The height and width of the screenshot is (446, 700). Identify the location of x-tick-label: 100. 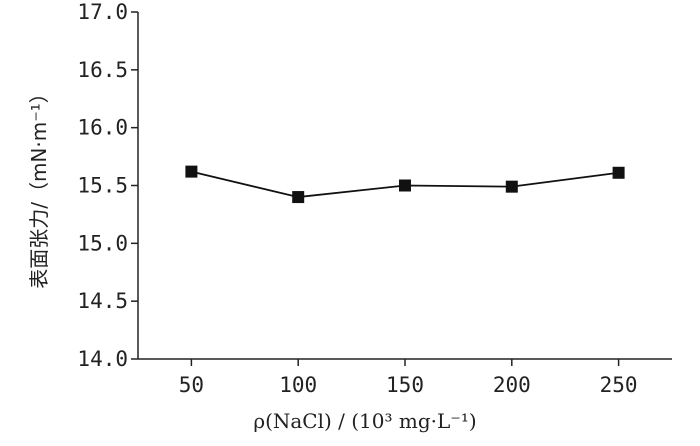
(298, 385).